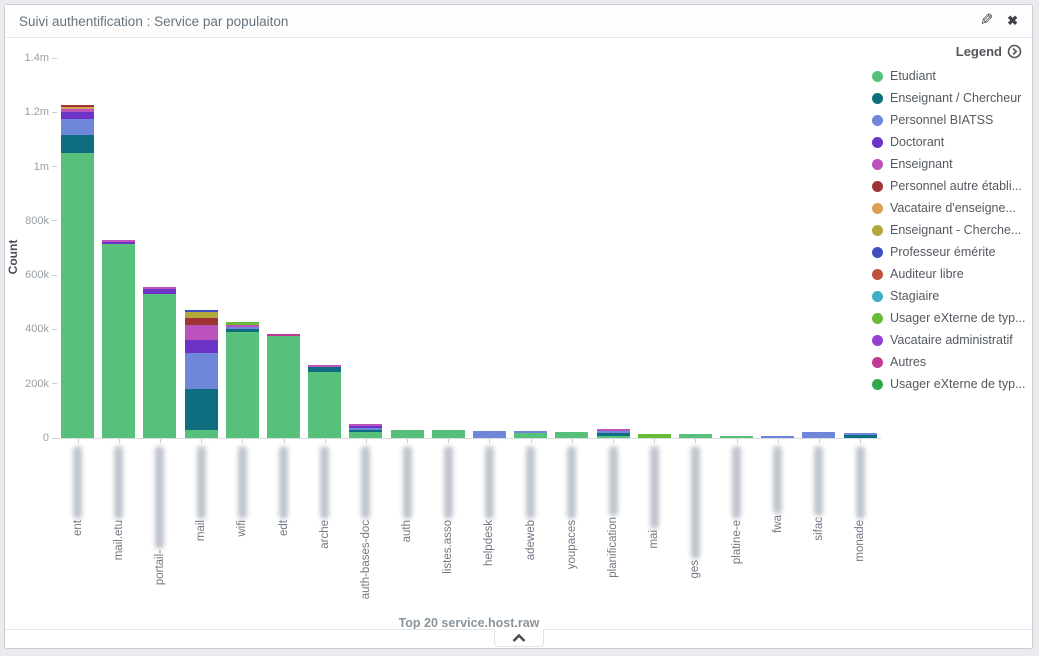  What do you see at coordinates (947, 164) in the screenshot?
I see `legend-item: Enseignant` at bounding box center [947, 164].